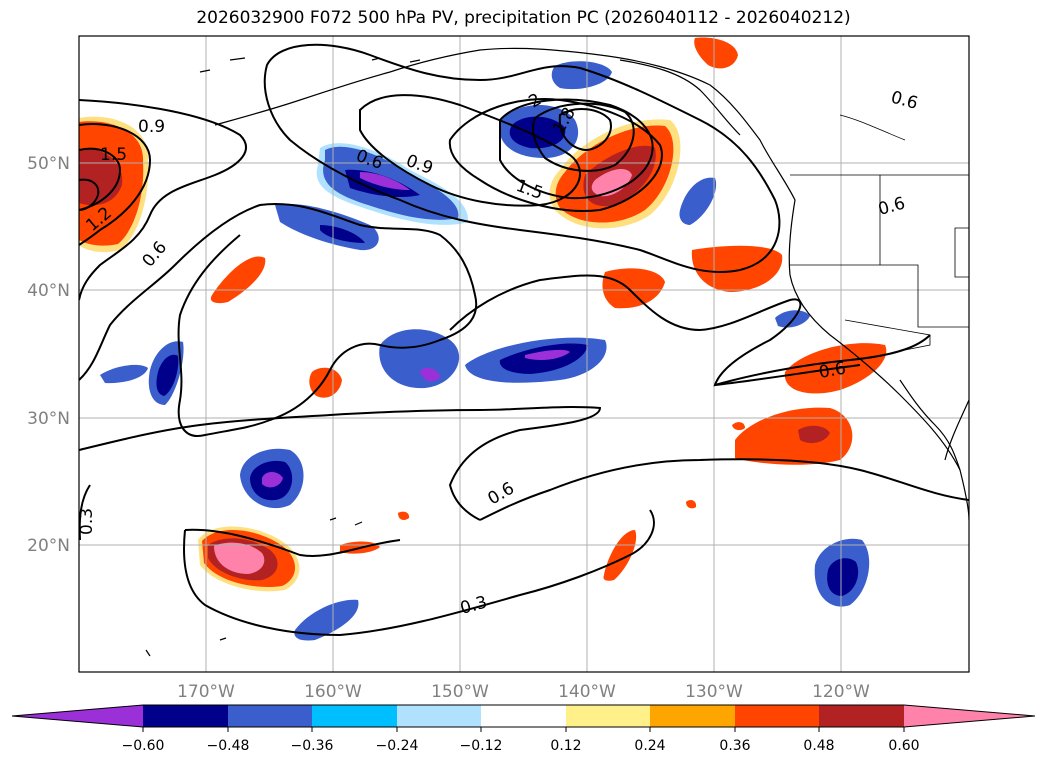 This screenshot has height=765, width=1047. I want to click on colorbar-ticks, so click(523, 729).